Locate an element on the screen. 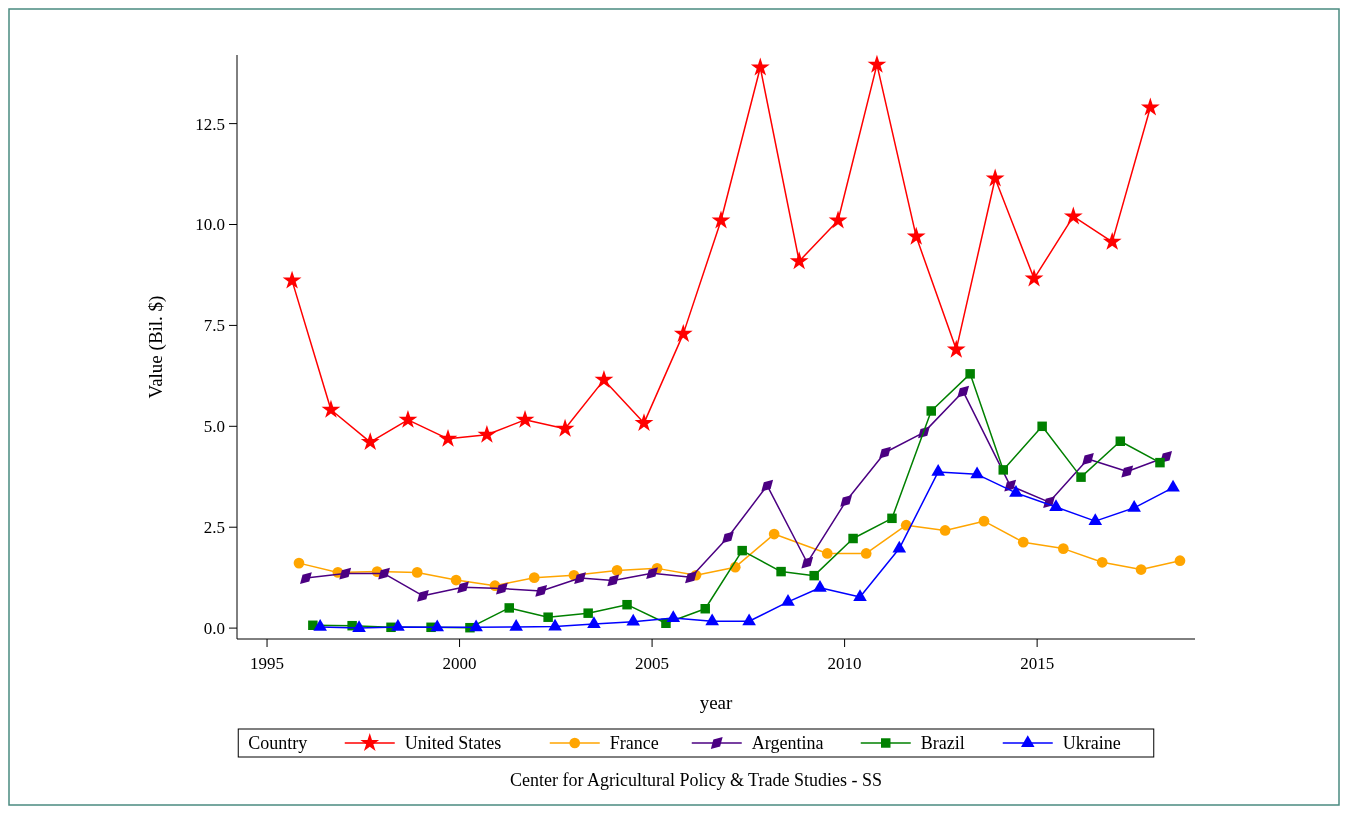  legend-label: Ukraine is located at coordinates (1091, 743).